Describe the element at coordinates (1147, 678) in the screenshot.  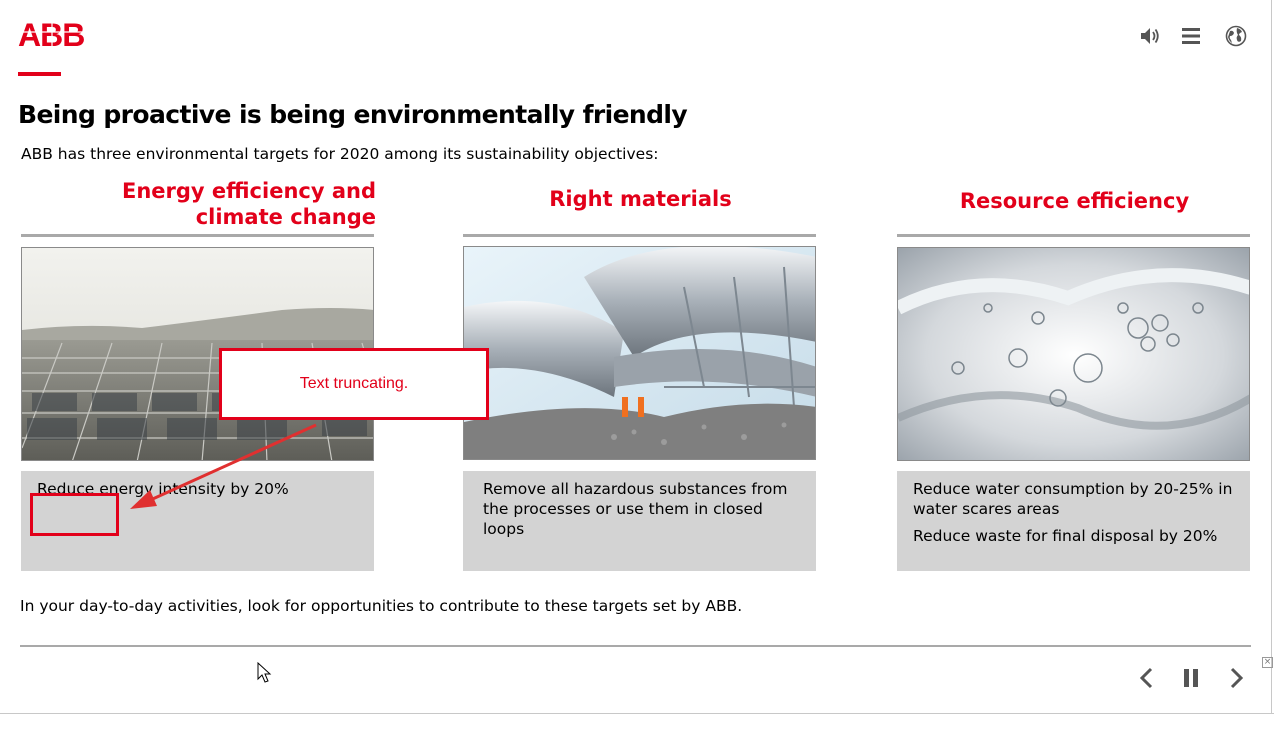
I see `chevron-left-icon` at that location.